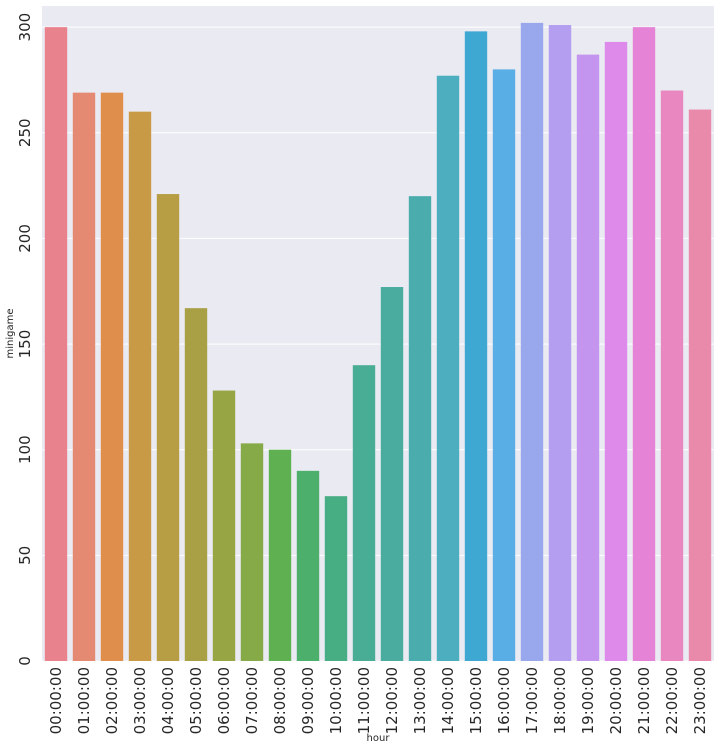 This screenshot has height=753, width=718. What do you see at coordinates (476, 700) in the screenshot?
I see `x-tick-label: 15:00:00` at bounding box center [476, 700].